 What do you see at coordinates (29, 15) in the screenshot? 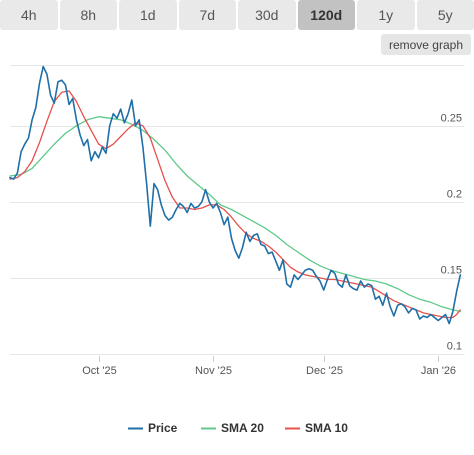
I see `tab-4h: 4h` at bounding box center [29, 15].